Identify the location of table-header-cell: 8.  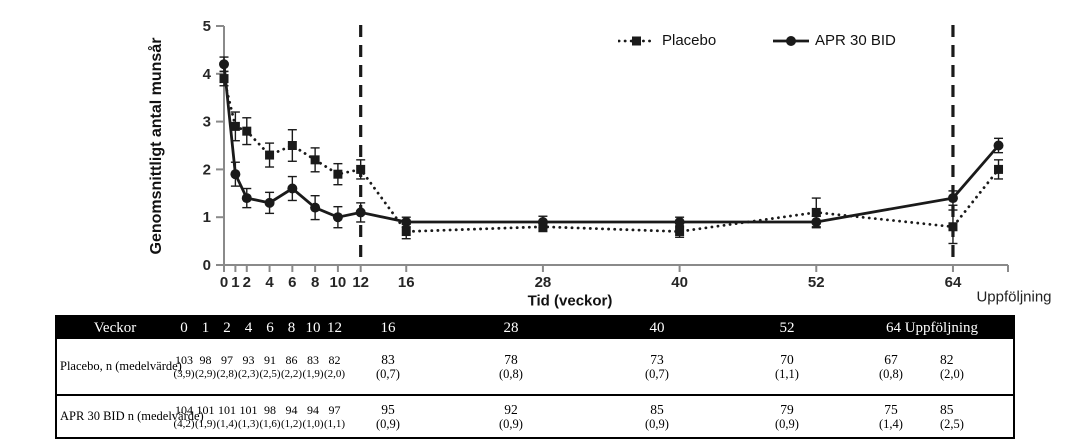
(291, 327).